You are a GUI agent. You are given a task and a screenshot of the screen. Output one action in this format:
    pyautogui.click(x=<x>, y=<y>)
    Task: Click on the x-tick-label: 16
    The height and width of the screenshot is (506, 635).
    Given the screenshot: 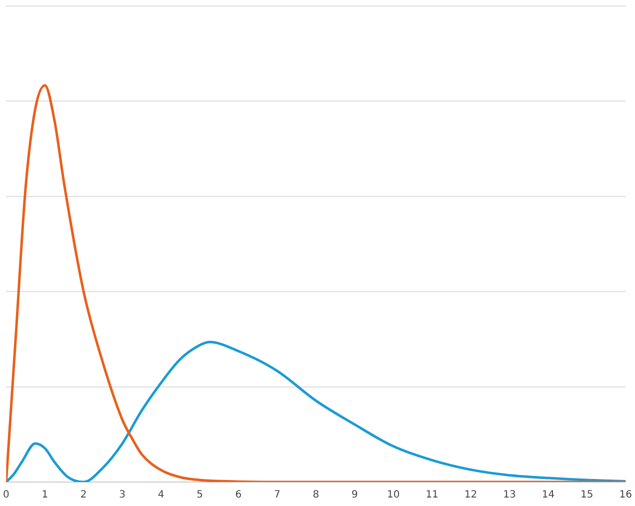 What is the action you would take?
    pyautogui.click(x=625, y=495)
    